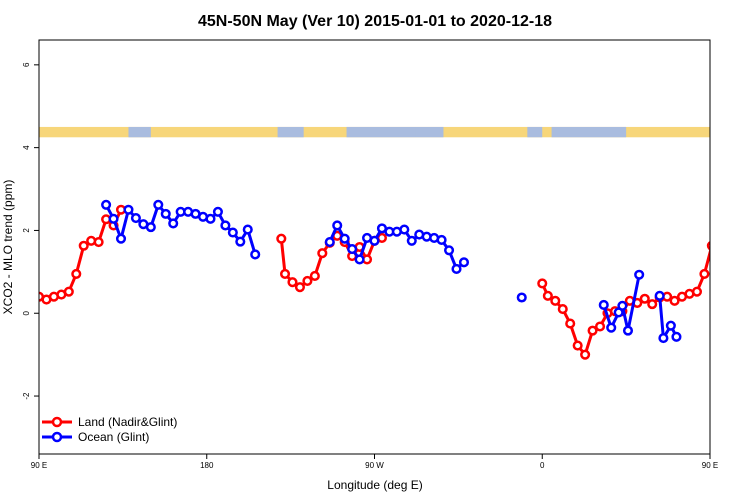 This screenshot has height=500, width=750. What do you see at coordinates (26, 312) in the screenshot?
I see `y-tick-label: 0` at bounding box center [26, 312].